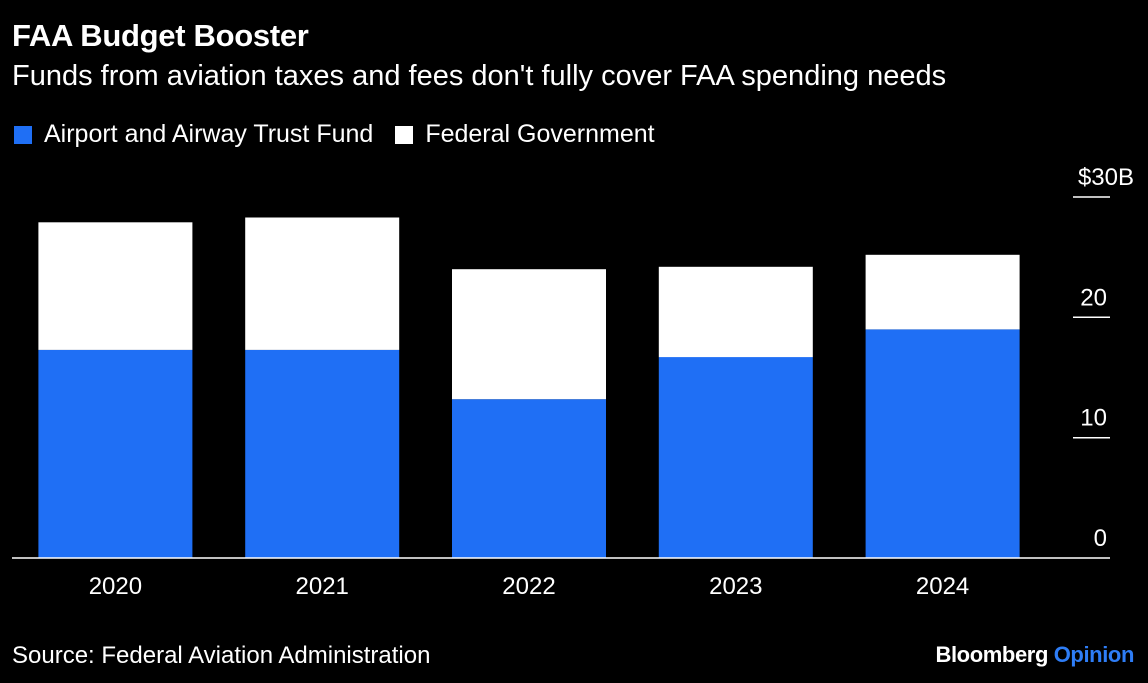 The height and width of the screenshot is (683, 1148). Describe the element at coordinates (1106, 177) in the screenshot. I see `y-tick-label-30: $30B` at that location.